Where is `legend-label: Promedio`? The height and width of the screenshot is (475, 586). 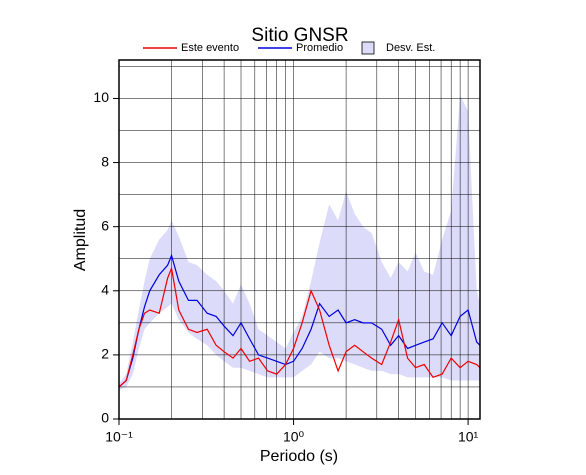 legend-label: Promedio is located at coordinates (319, 48).